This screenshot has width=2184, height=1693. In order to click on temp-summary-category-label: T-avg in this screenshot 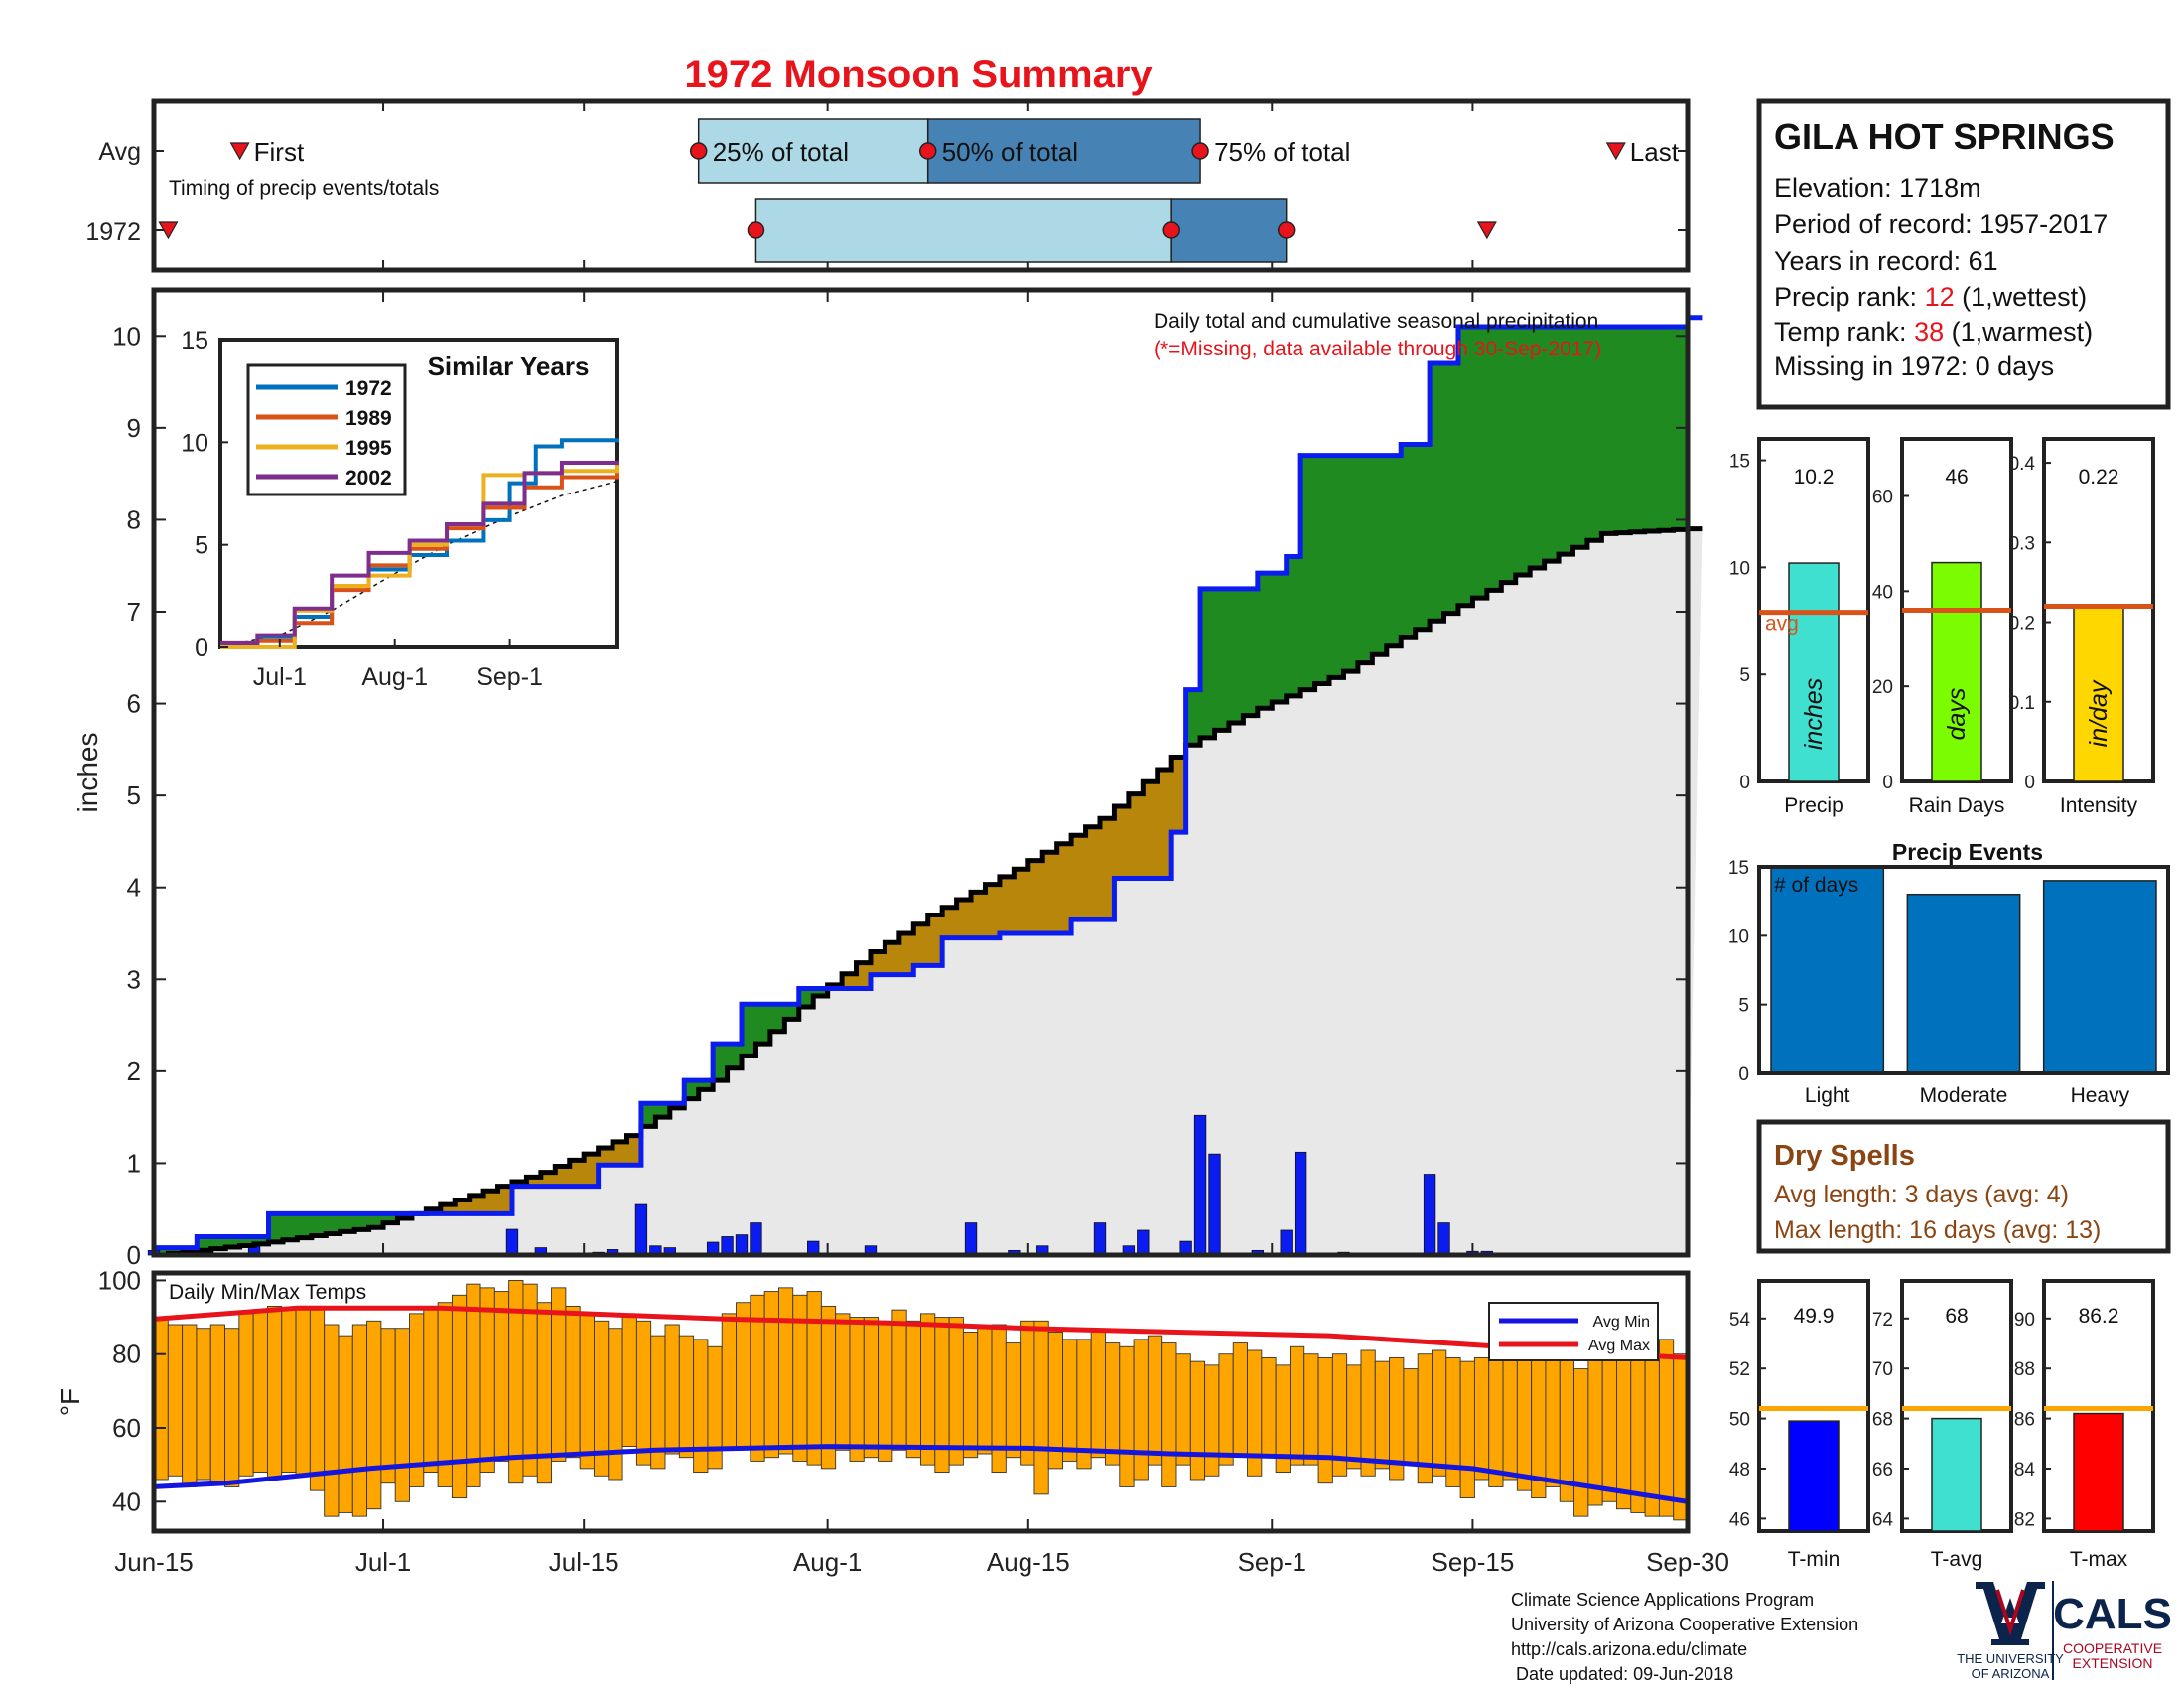, I will do `click(1957, 1559)`.